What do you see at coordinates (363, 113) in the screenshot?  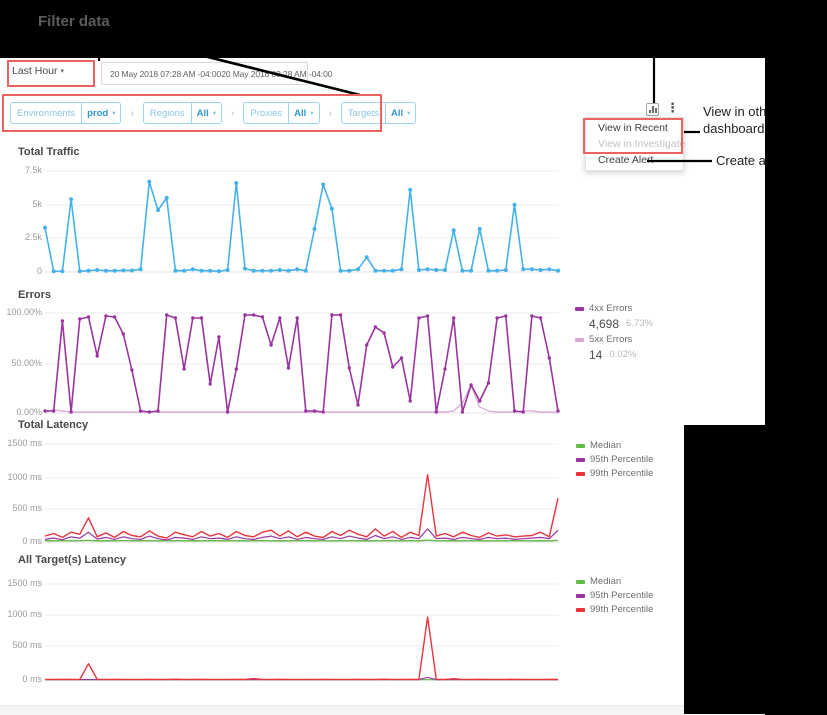 I see `filter-targets-label: Targets` at bounding box center [363, 113].